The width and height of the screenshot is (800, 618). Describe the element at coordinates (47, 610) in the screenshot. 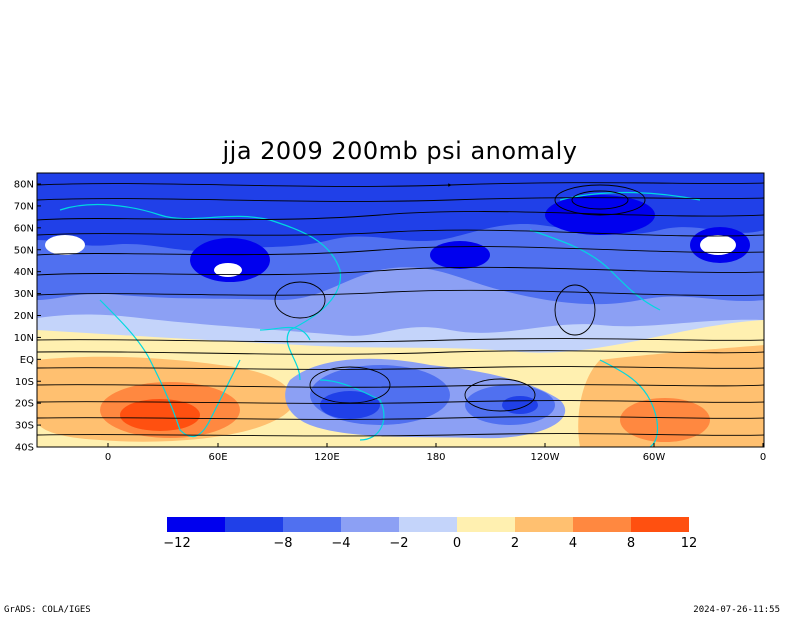

I see `footer-credit: GrADS: COLA/IGES` at that location.